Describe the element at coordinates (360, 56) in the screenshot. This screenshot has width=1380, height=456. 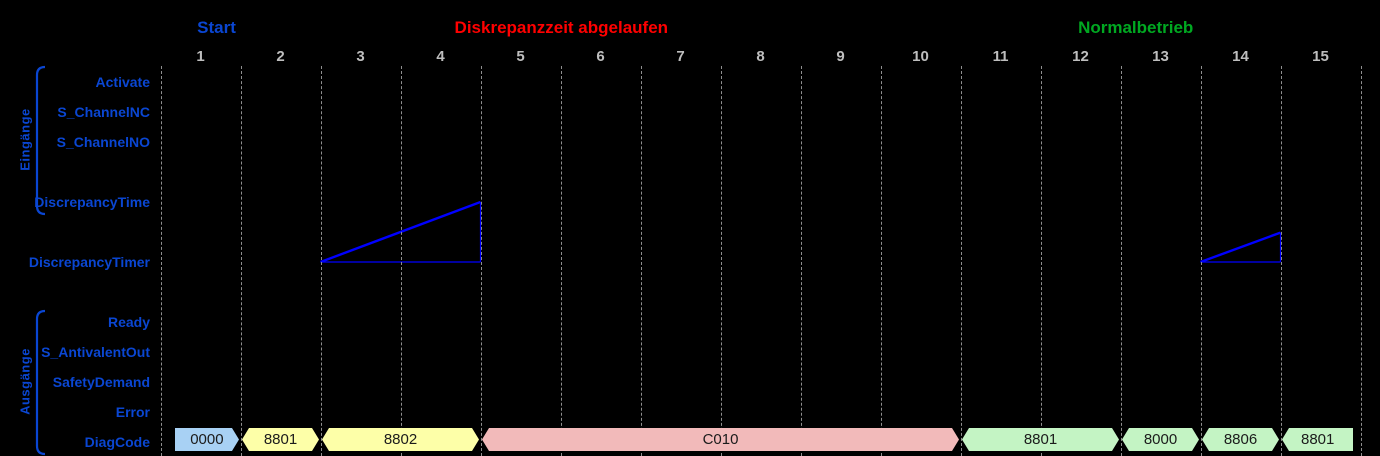
I see `tick-label-3: 3` at that location.